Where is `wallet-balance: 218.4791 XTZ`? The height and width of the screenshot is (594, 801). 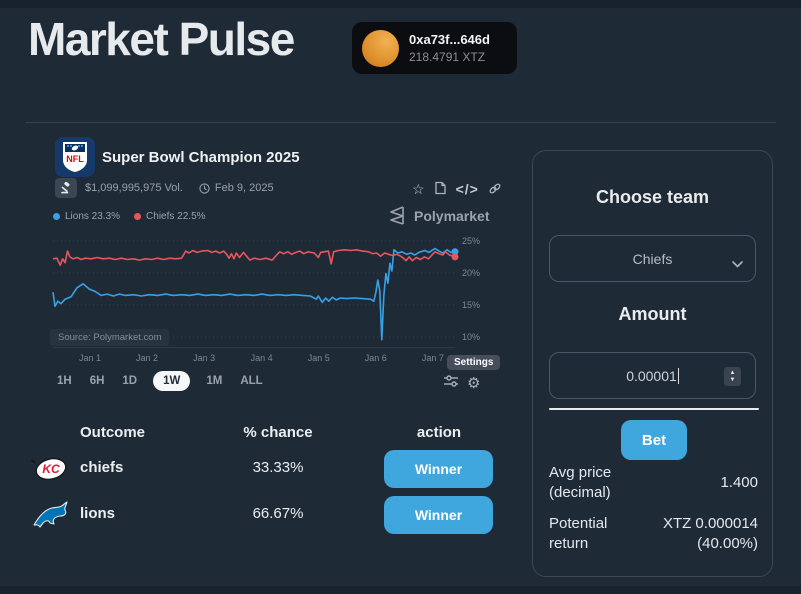 wallet-balance: 218.4791 XTZ is located at coordinates (447, 56).